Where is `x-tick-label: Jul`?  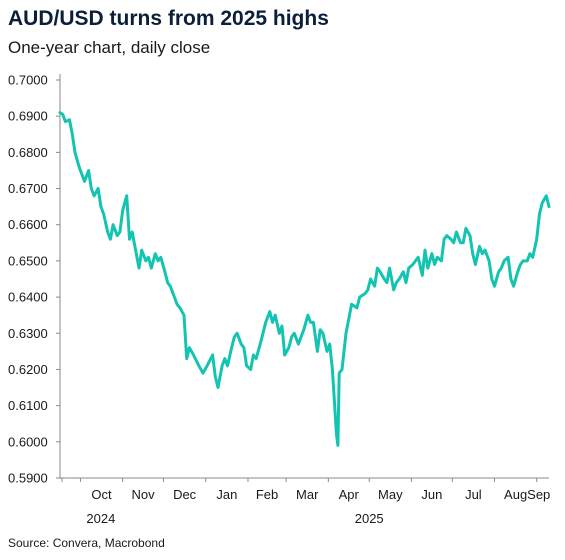 x-tick-label: Jul is located at coordinates (473, 494).